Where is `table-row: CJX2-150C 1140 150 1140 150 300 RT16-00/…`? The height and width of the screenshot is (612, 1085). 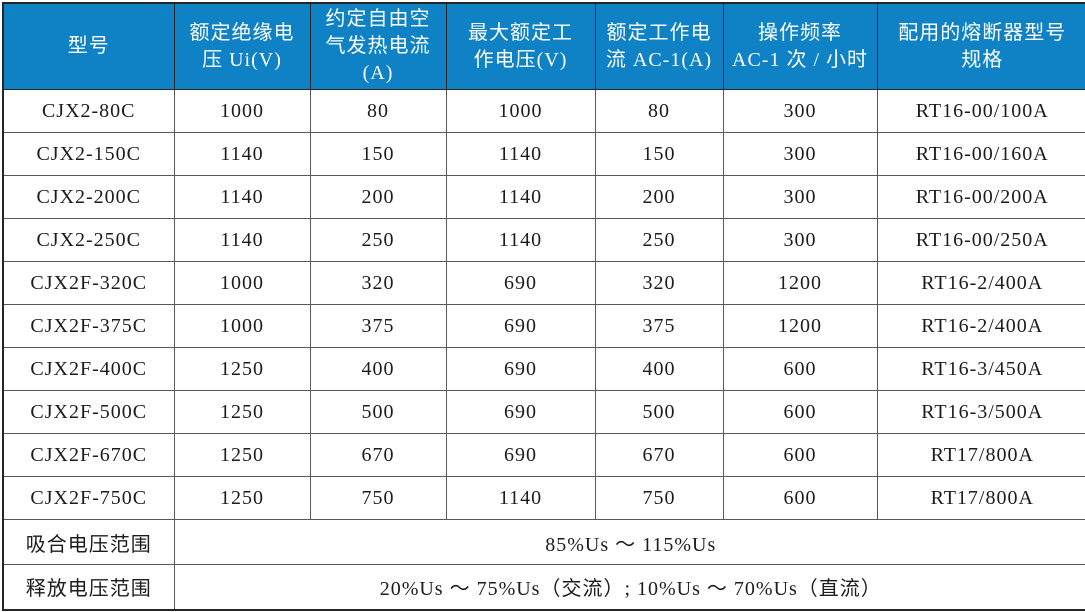 table-row: CJX2-150C 1140 150 1140 150 300 RT16-00/… is located at coordinates (543, 154).